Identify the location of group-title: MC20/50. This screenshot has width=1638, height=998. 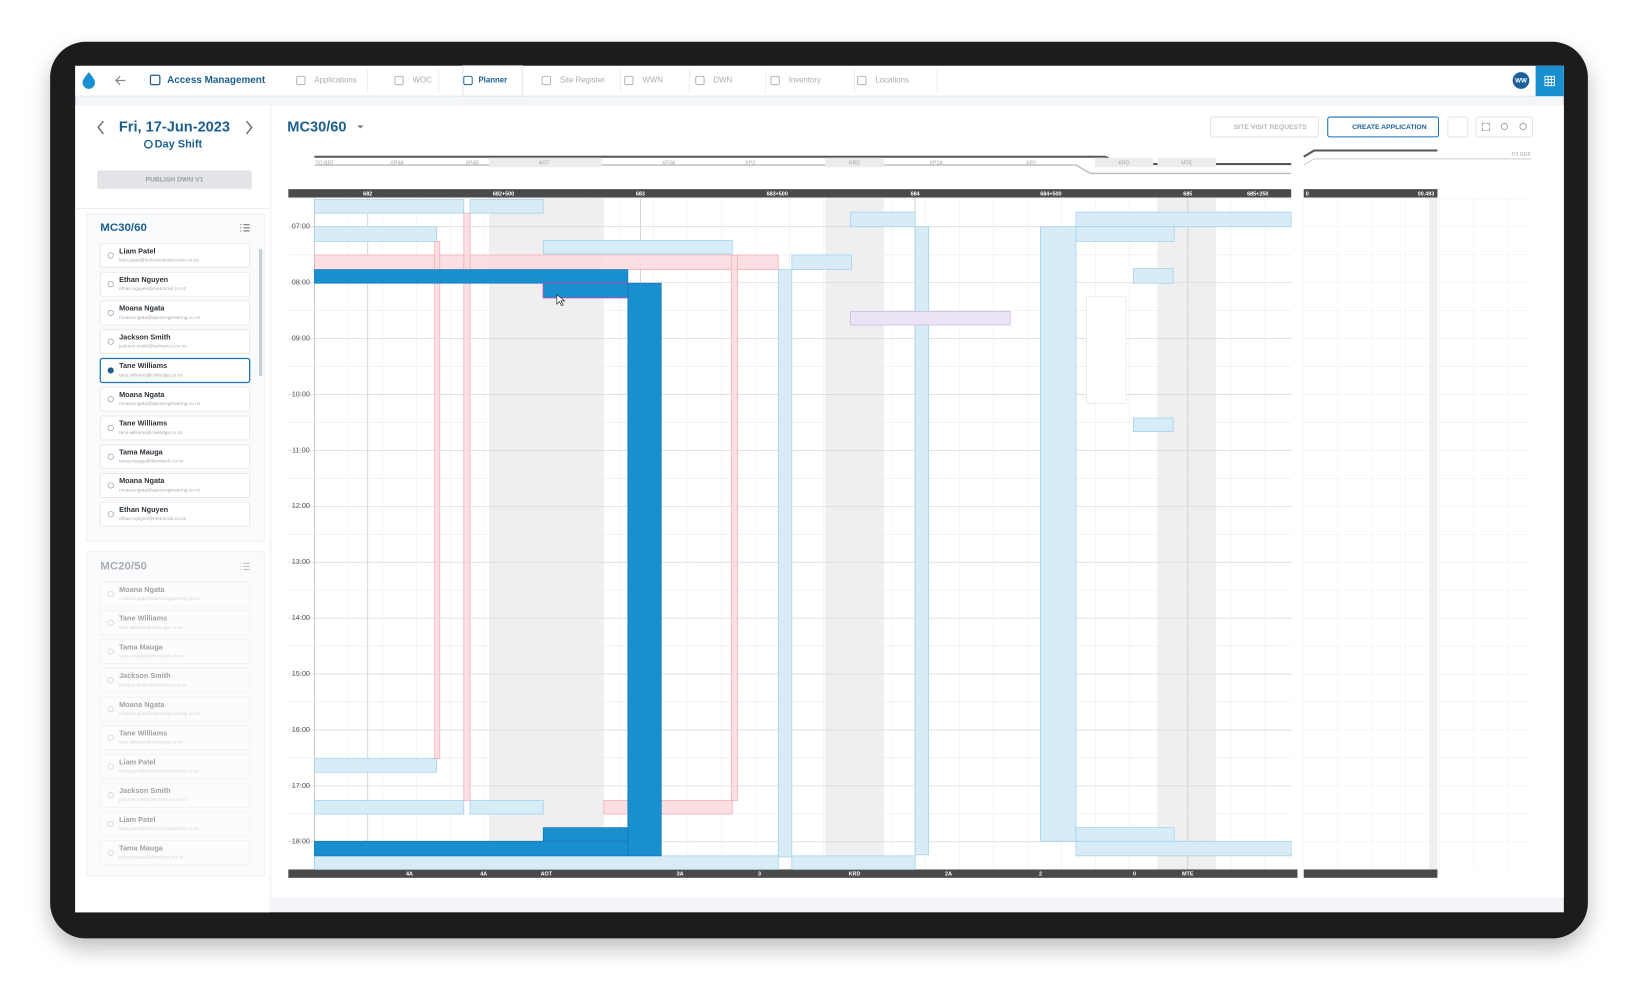
(123, 566).